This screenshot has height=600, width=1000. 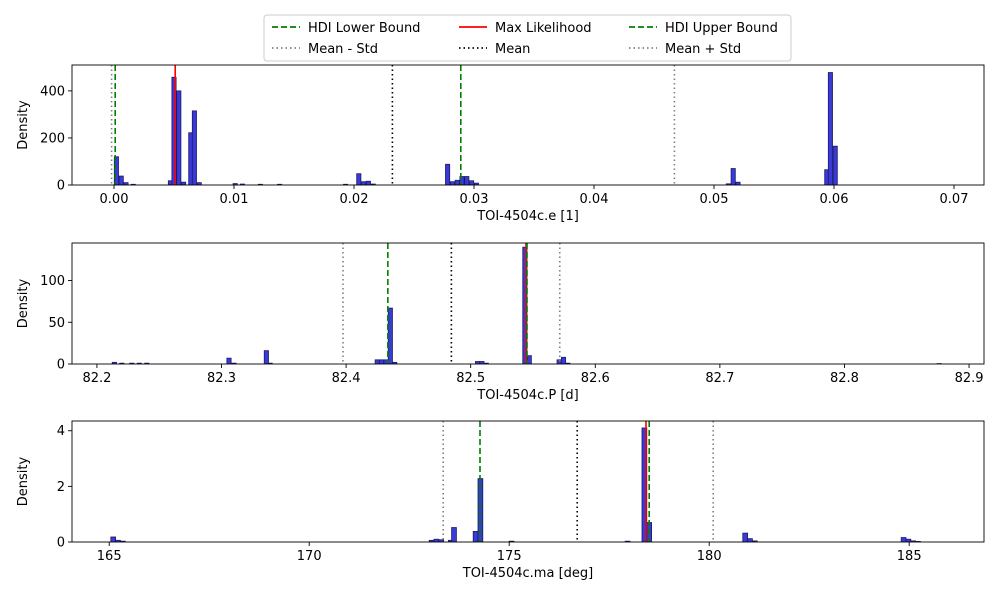 I want to click on x-tick-label: 82.2, so click(x=96, y=378).